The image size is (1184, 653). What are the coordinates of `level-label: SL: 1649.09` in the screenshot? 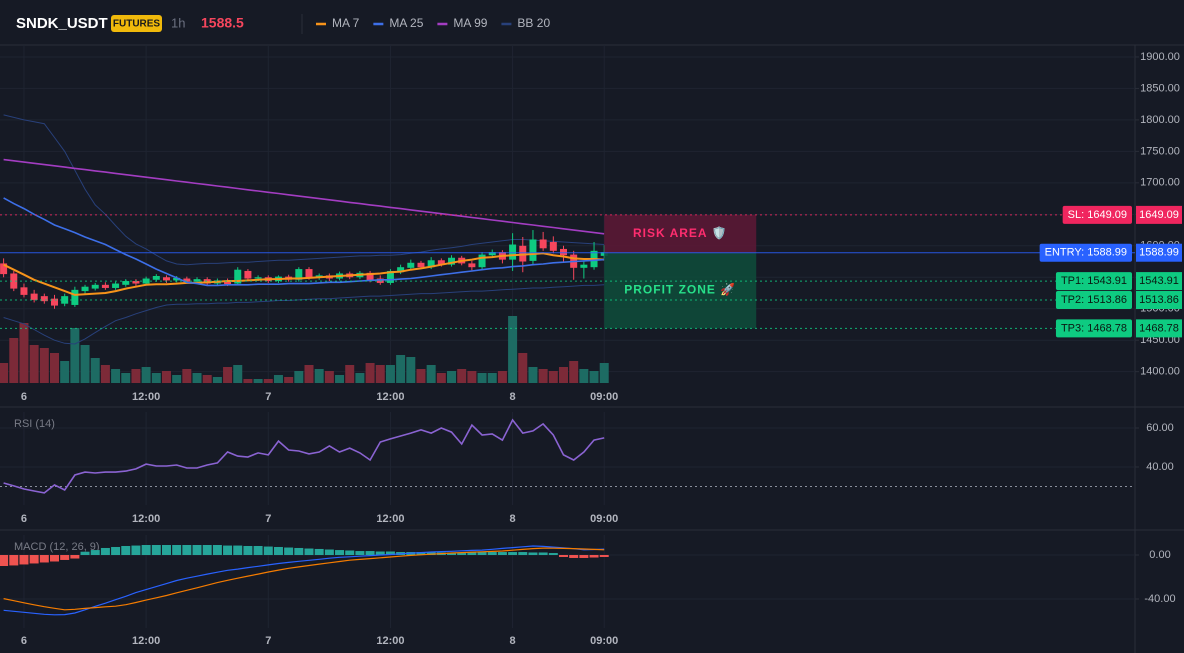 It's located at (1097, 215).